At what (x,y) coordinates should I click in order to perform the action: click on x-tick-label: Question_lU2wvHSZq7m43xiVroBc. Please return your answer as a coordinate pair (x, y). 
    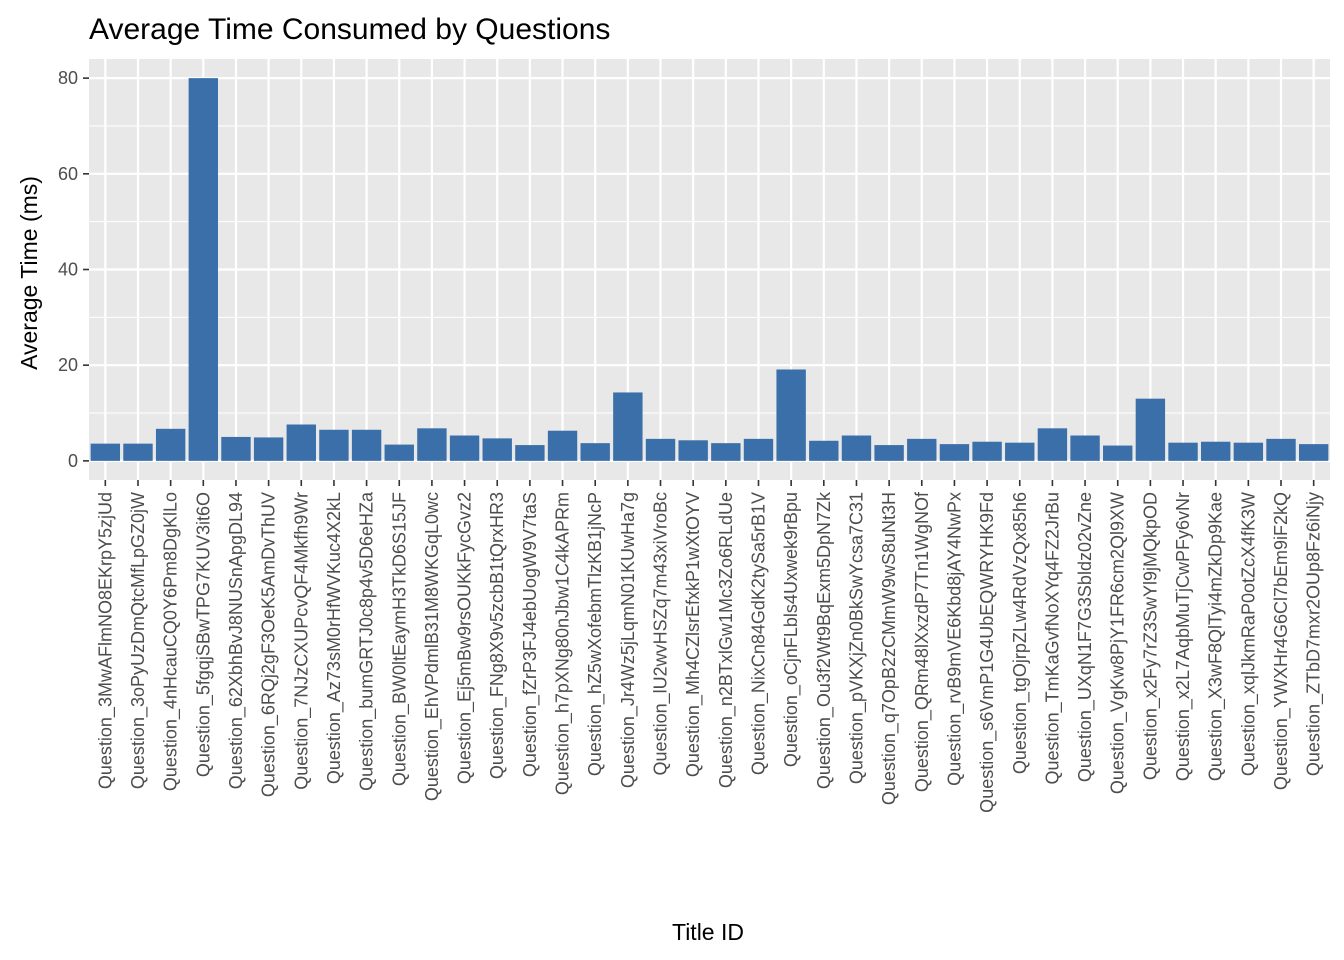
    Looking at the image, I should click on (661, 633).